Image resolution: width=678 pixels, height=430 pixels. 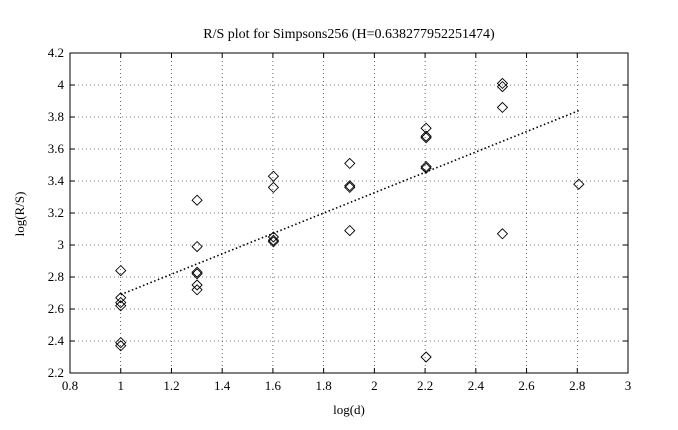 What do you see at coordinates (61, 84) in the screenshot?
I see `y-tick-label: 4` at bounding box center [61, 84].